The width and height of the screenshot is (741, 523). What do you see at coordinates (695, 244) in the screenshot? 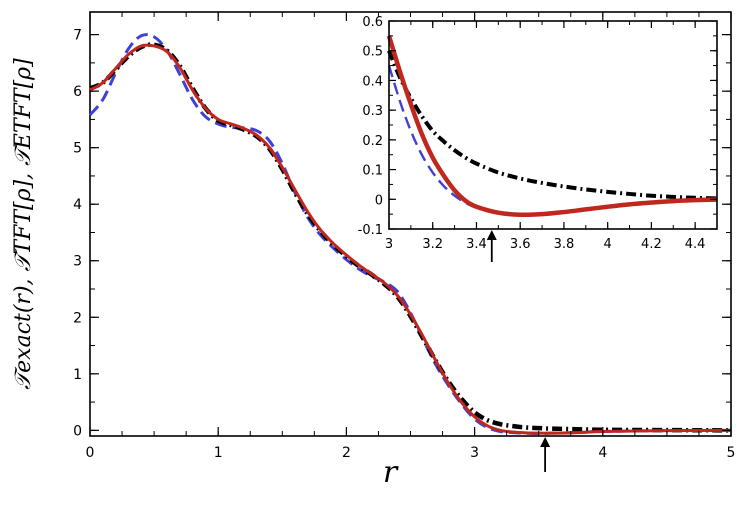
I see `inset-x-tick-label: 4.4` at bounding box center [695, 244].